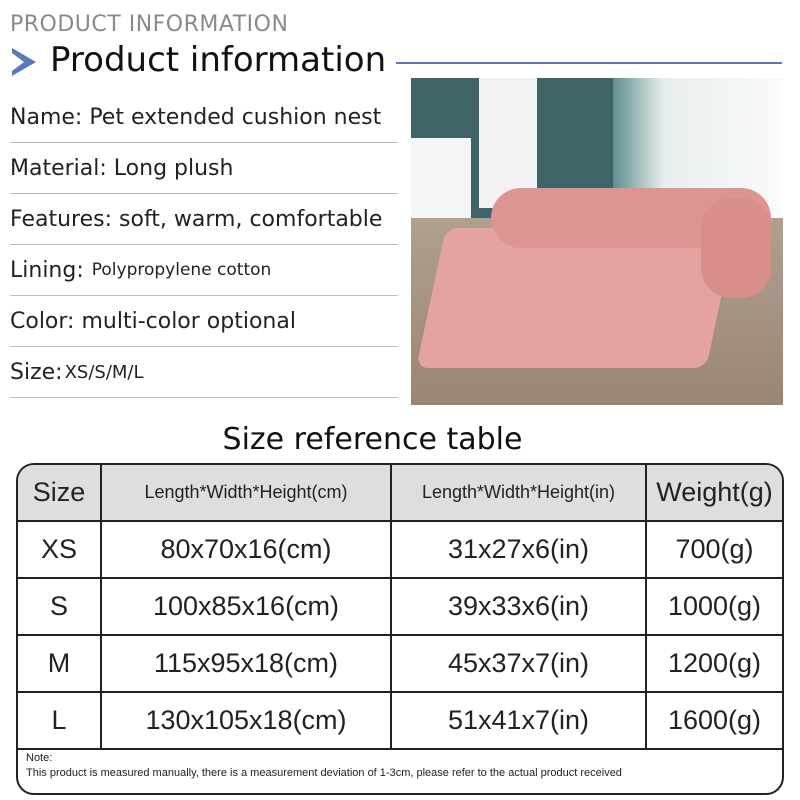 This screenshot has height=800, width=800. What do you see at coordinates (42, 321) in the screenshot?
I see `info-label: Color:` at bounding box center [42, 321].